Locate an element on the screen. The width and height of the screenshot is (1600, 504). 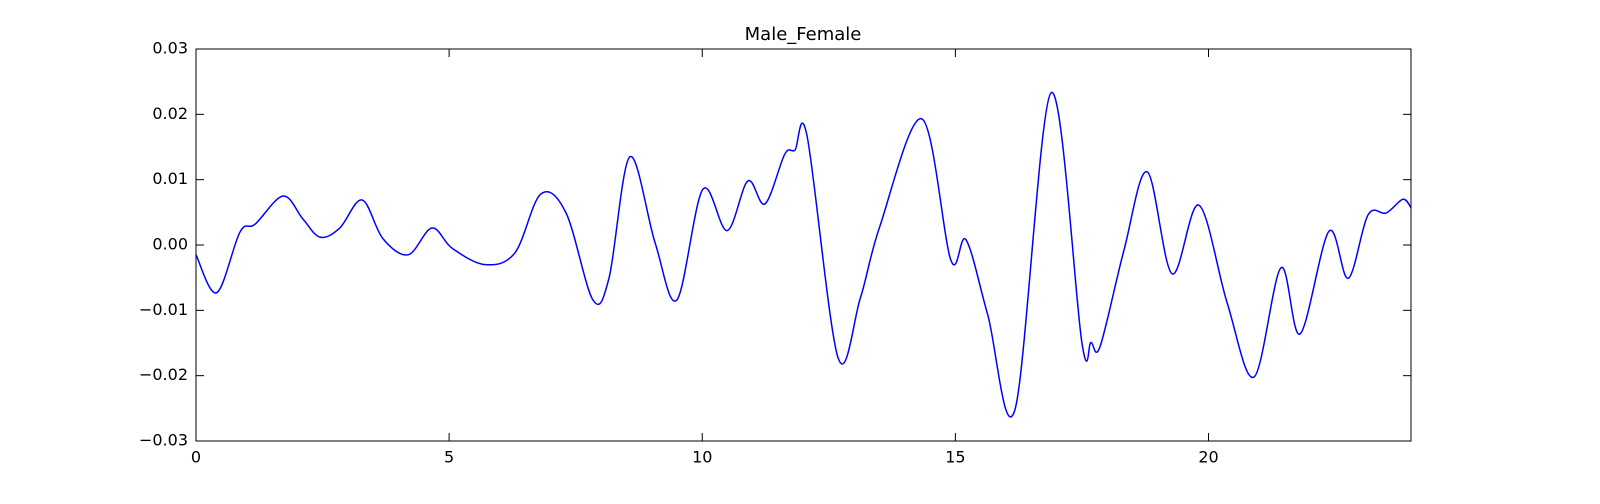
x-tick-label: 20 is located at coordinates (1208, 457).